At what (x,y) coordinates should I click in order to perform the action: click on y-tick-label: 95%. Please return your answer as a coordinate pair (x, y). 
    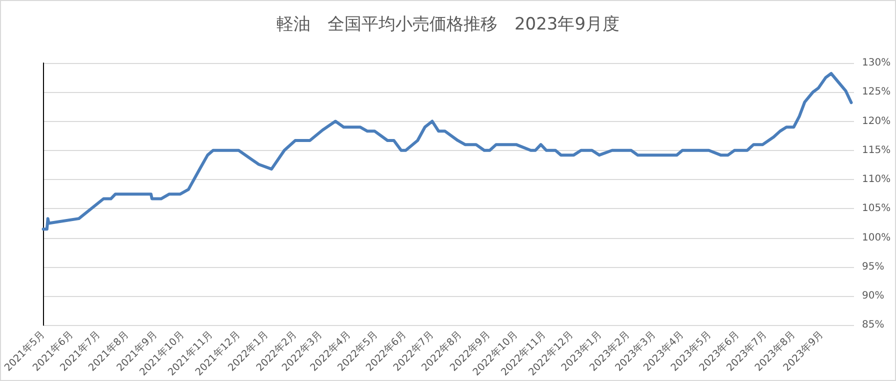
    Looking at the image, I should click on (873, 266).